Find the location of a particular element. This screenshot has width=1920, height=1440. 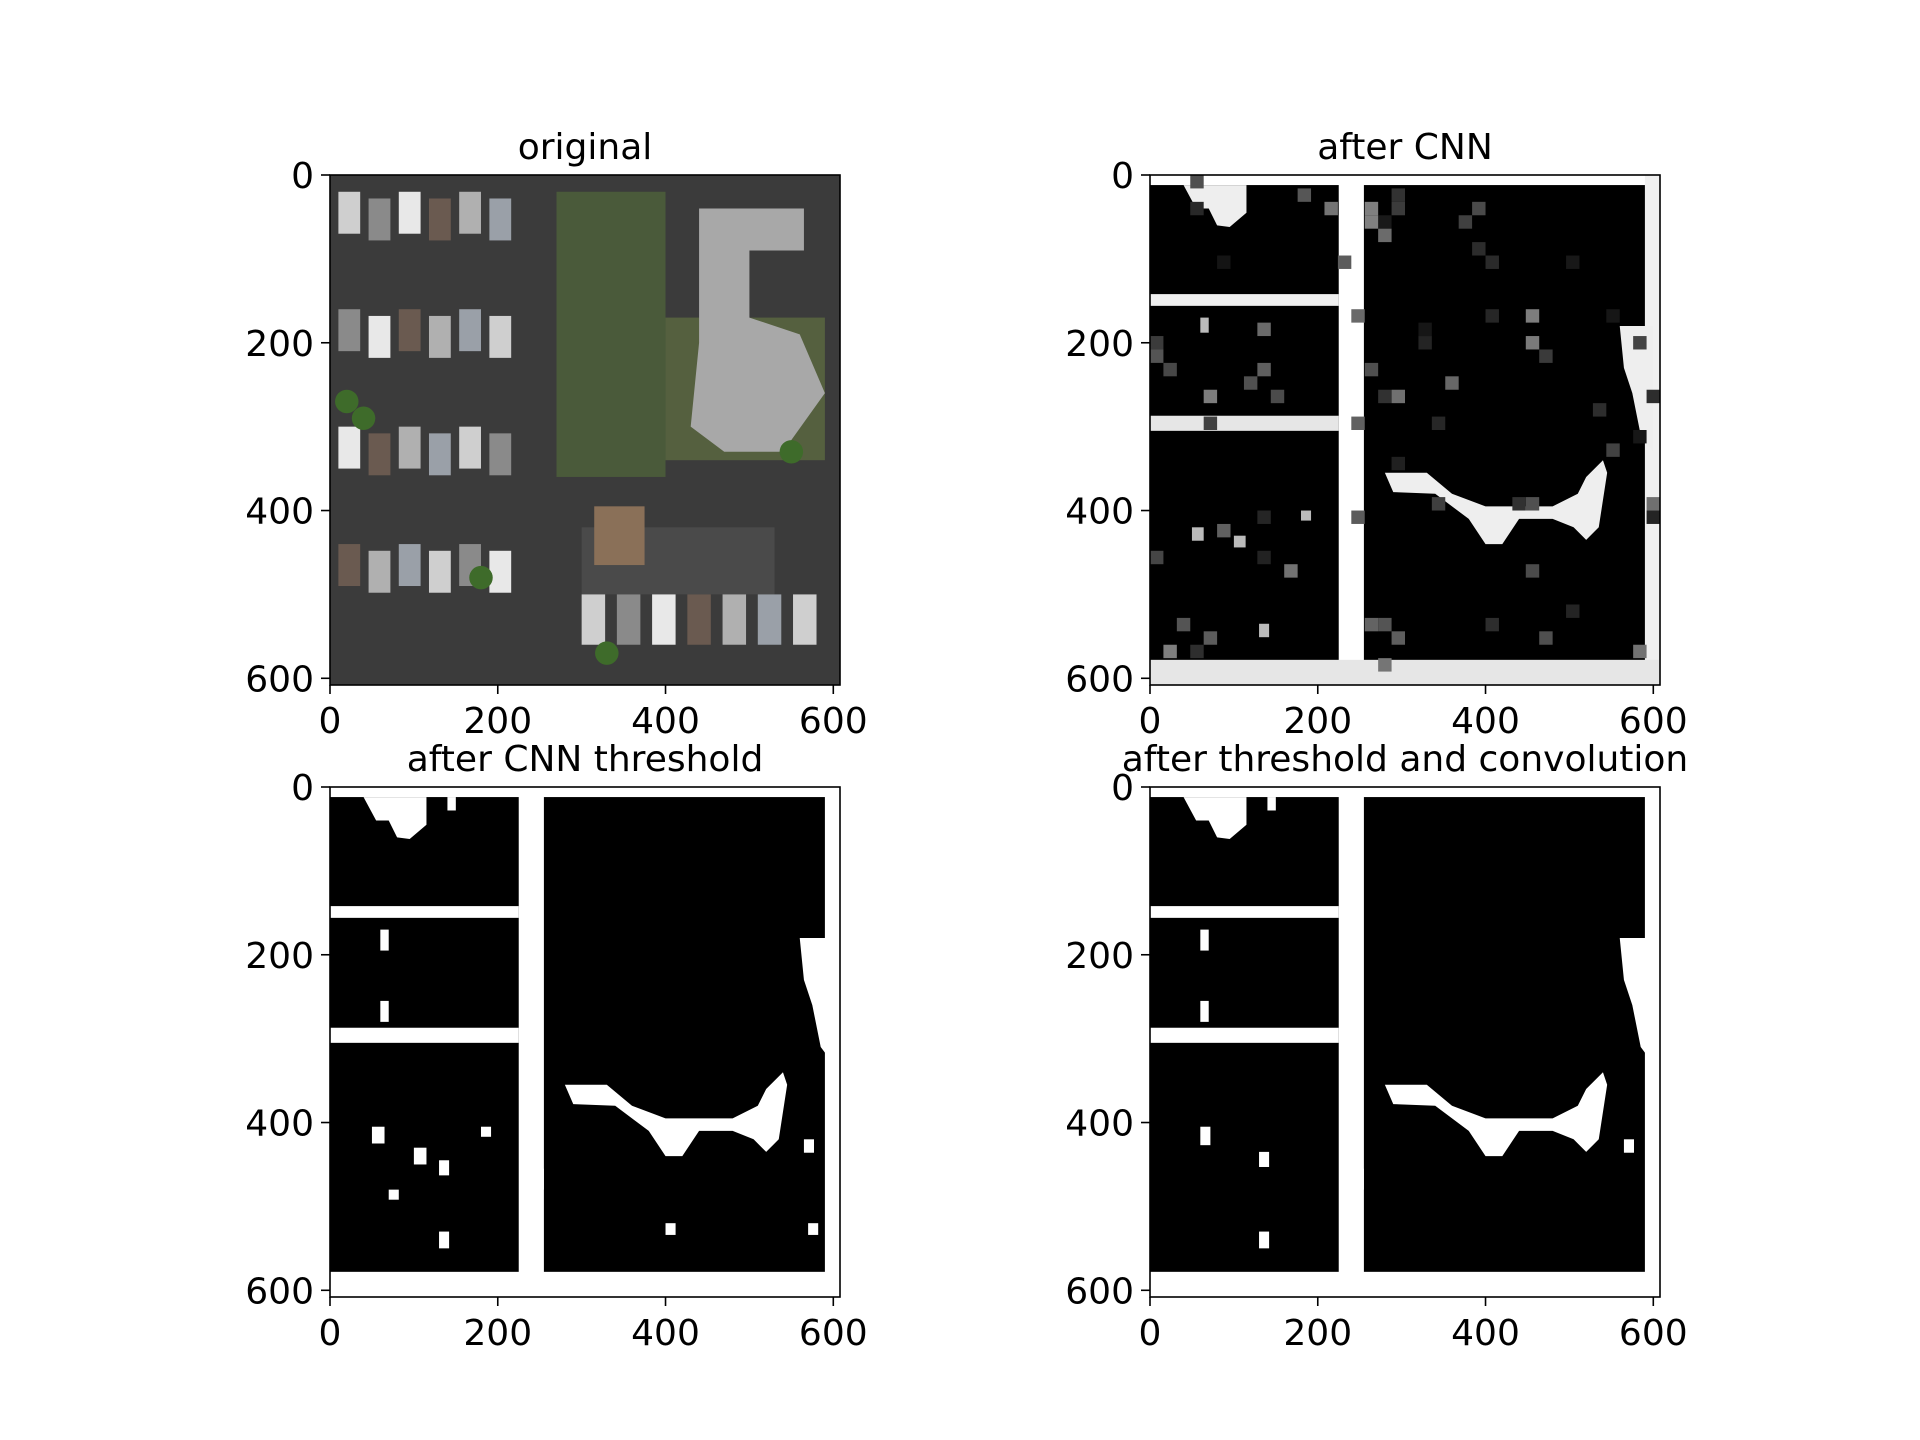

panel-1-image is located at coordinates (585, 430).